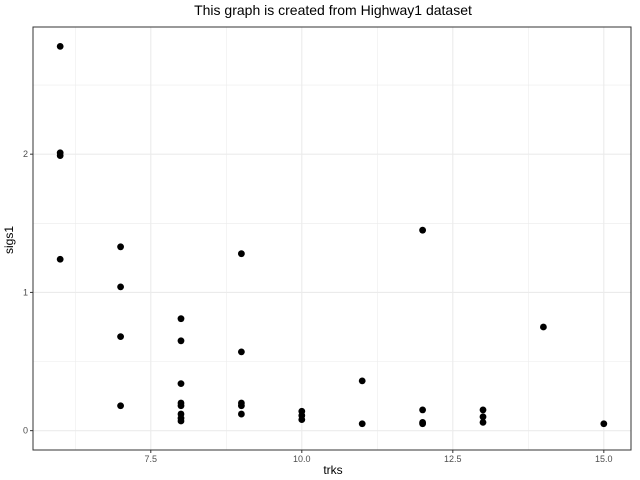 Image resolution: width=640 pixels, height=480 pixels. Describe the element at coordinates (9, 240) in the screenshot. I see `y-axis-title: sigs1` at that location.